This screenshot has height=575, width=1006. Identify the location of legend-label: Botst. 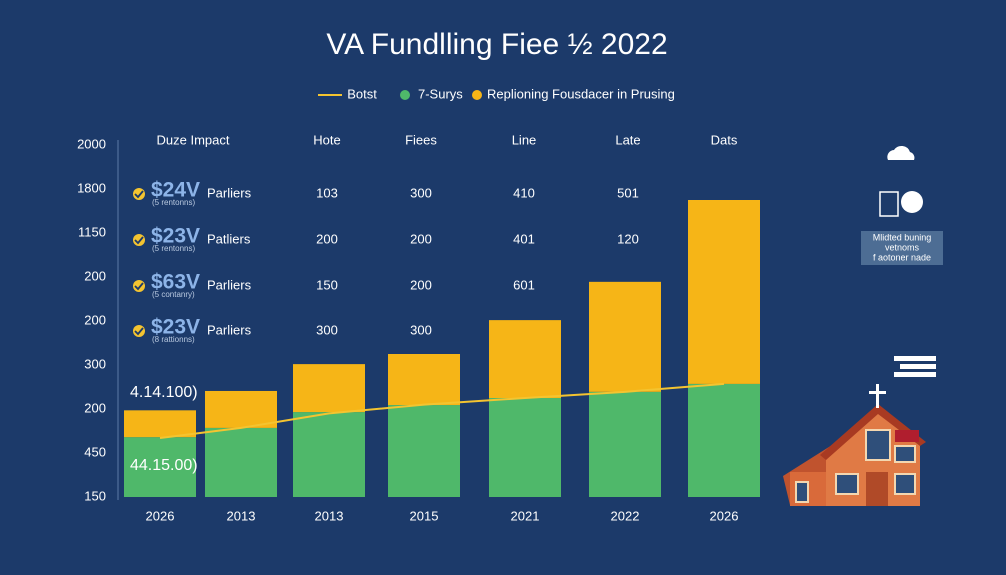
(362, 93).